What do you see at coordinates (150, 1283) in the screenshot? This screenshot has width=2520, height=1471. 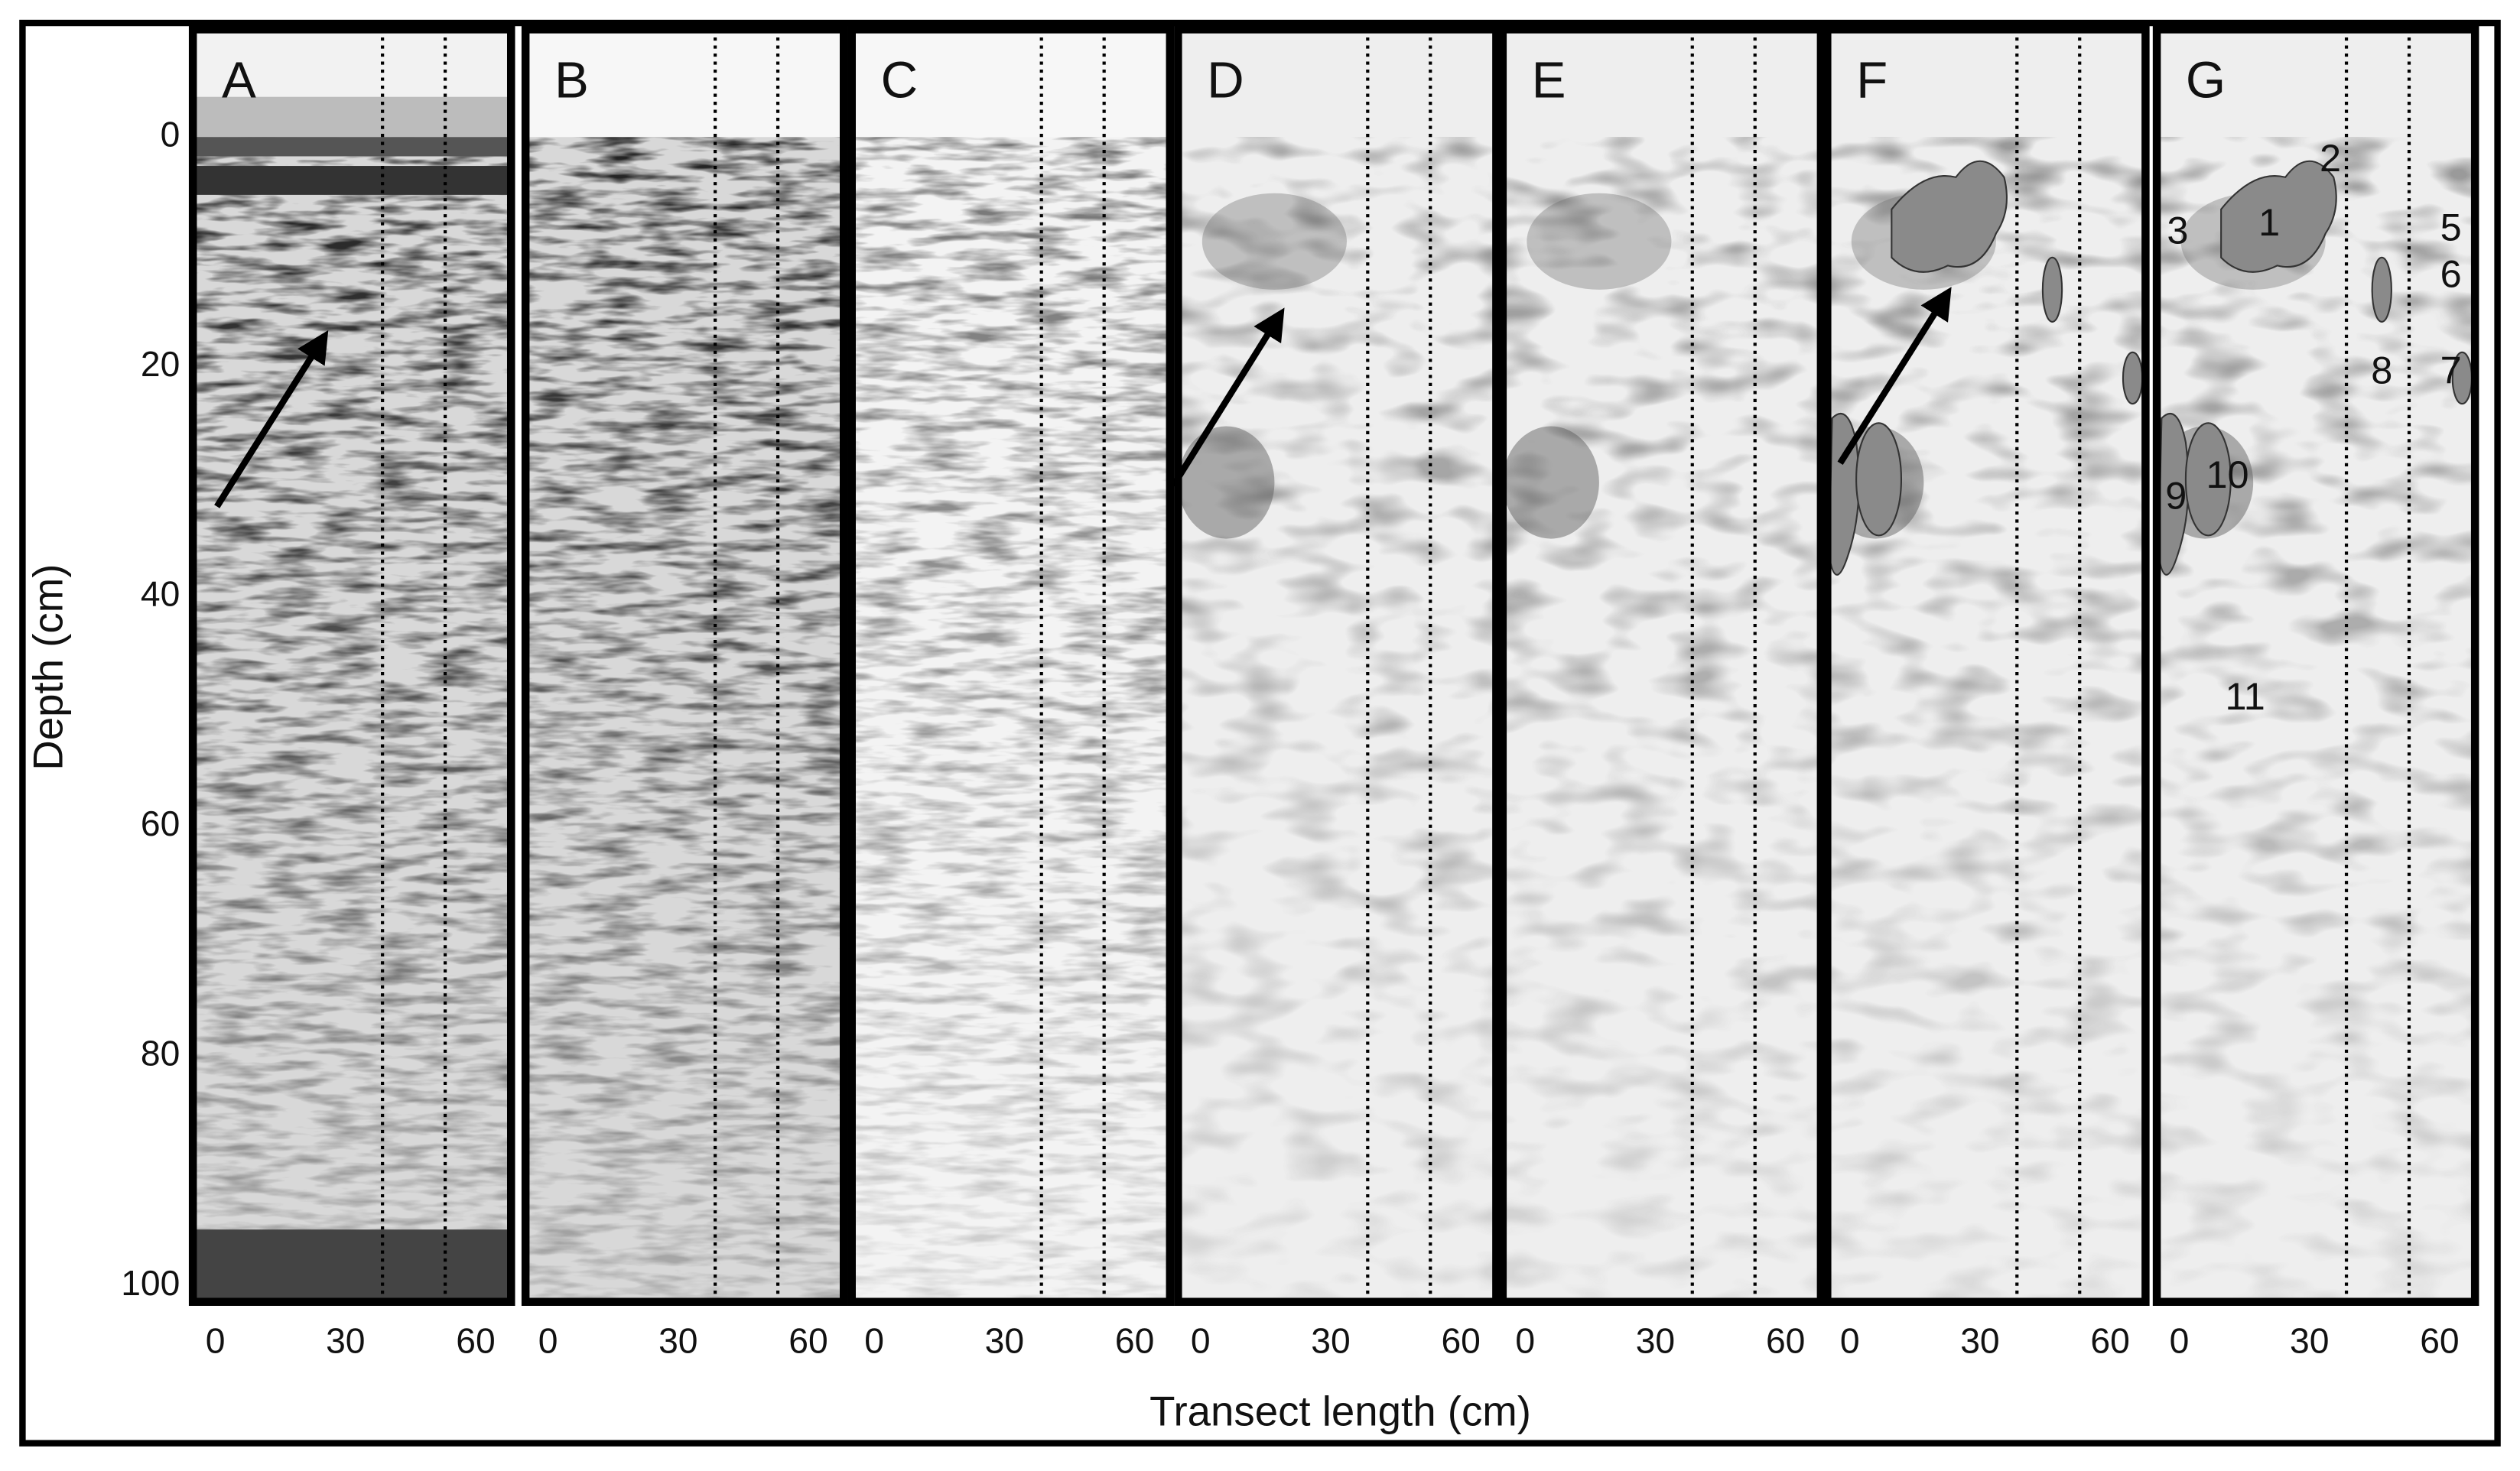 I see `y-tick-label: 100` at bounding box center [150, 1283].